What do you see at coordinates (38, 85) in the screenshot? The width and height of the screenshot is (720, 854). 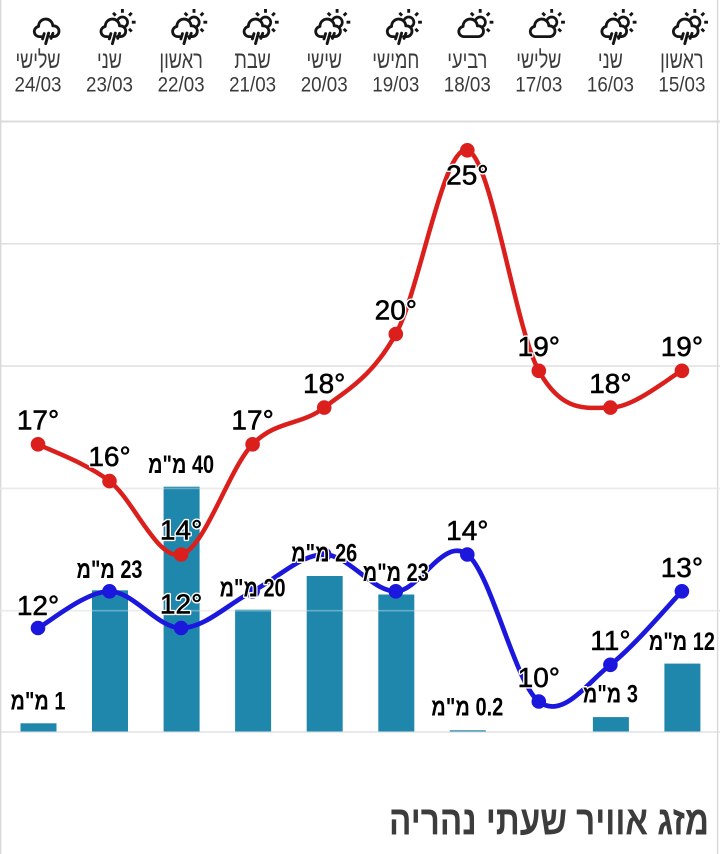 I see `svg-text: 24/03` at bounding box center [38, 85].